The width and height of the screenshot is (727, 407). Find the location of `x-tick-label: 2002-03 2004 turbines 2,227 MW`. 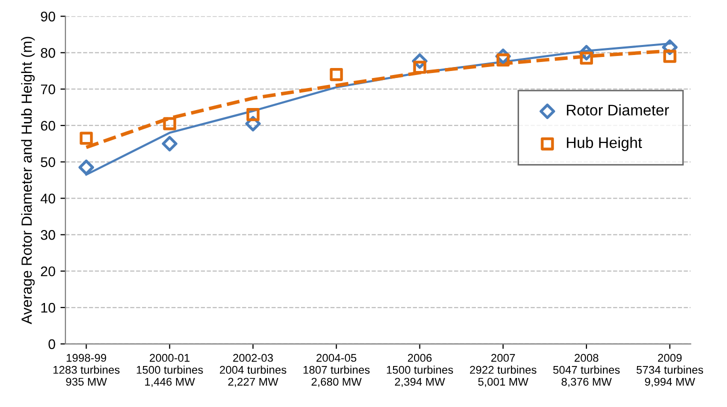

x-tick-label: 2002-03 2004 turbines 2,227 MW is located at coordinates (253, 371).